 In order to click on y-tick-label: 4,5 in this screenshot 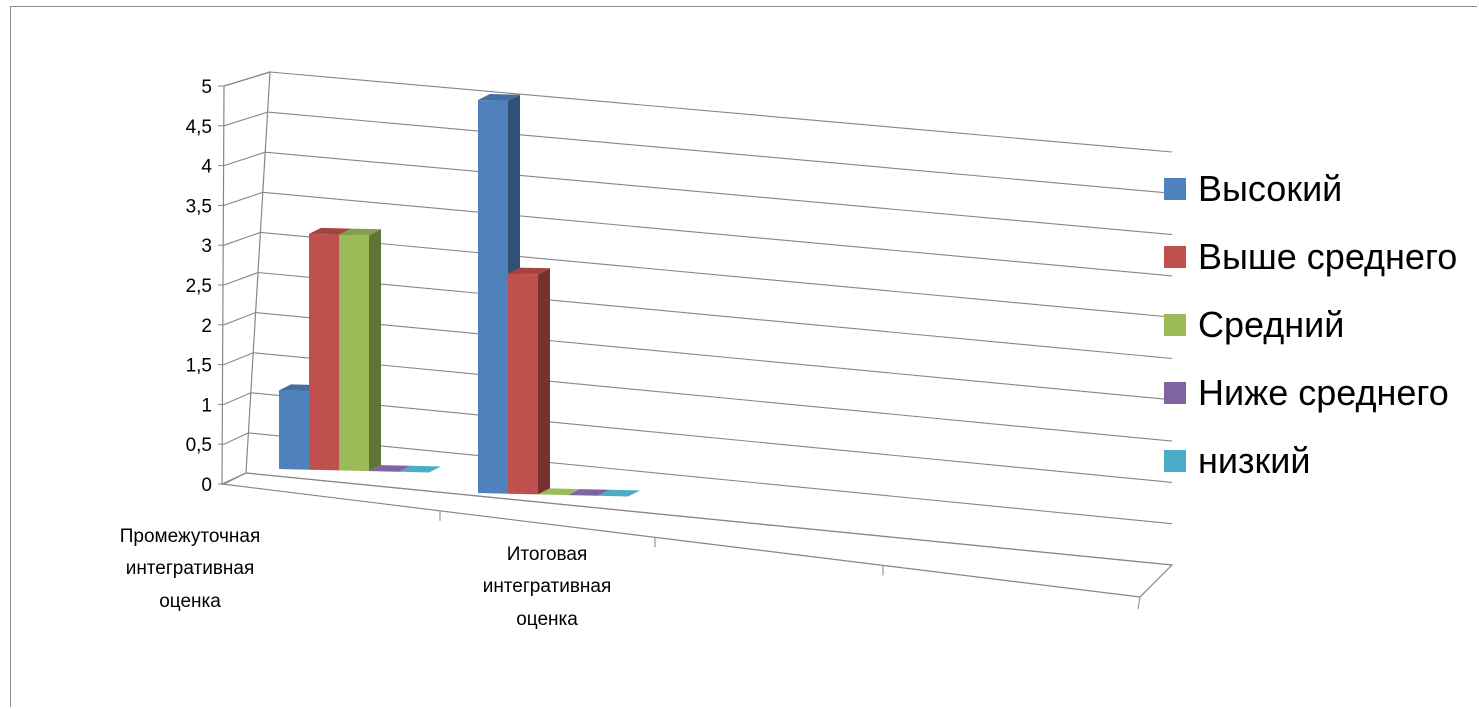, I will do `click(199, 127)`.